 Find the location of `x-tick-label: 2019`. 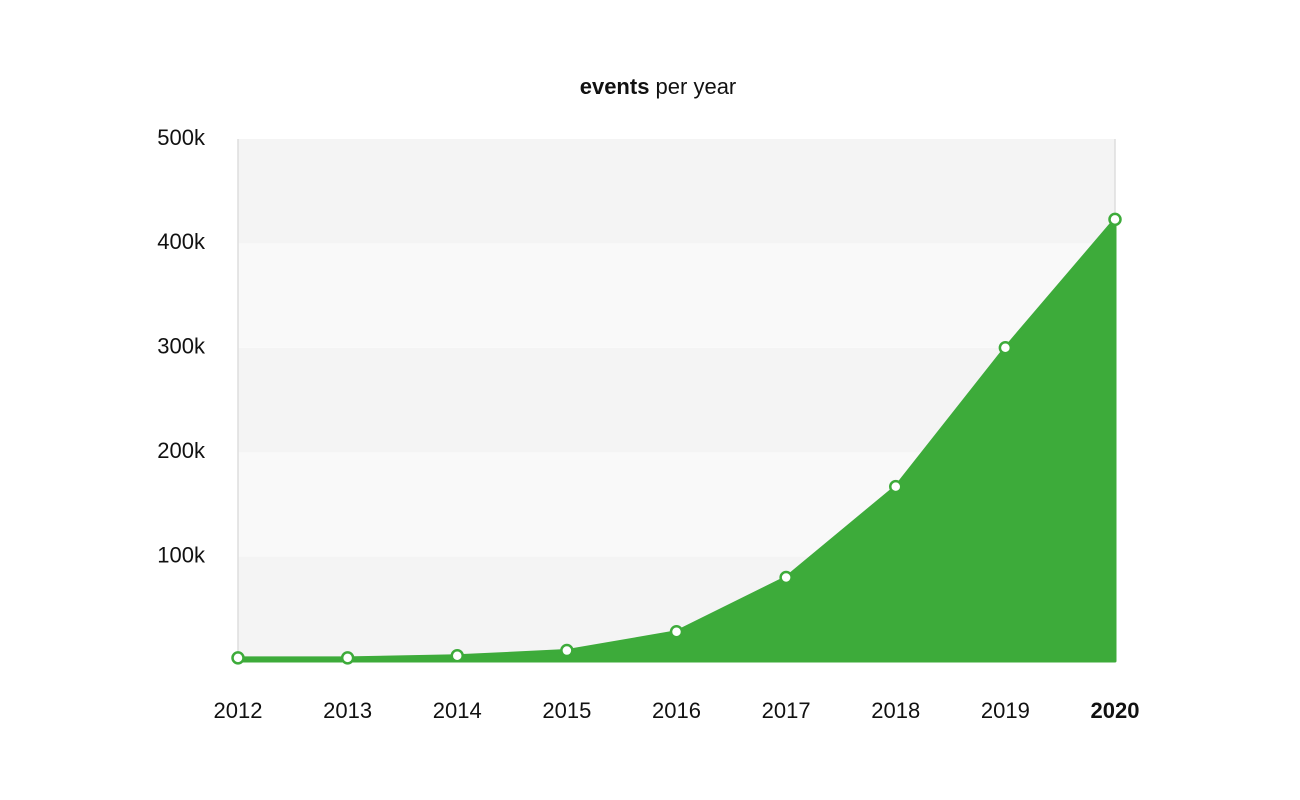

x-tick-label: 2019 is located at coordinates (1005, 710).